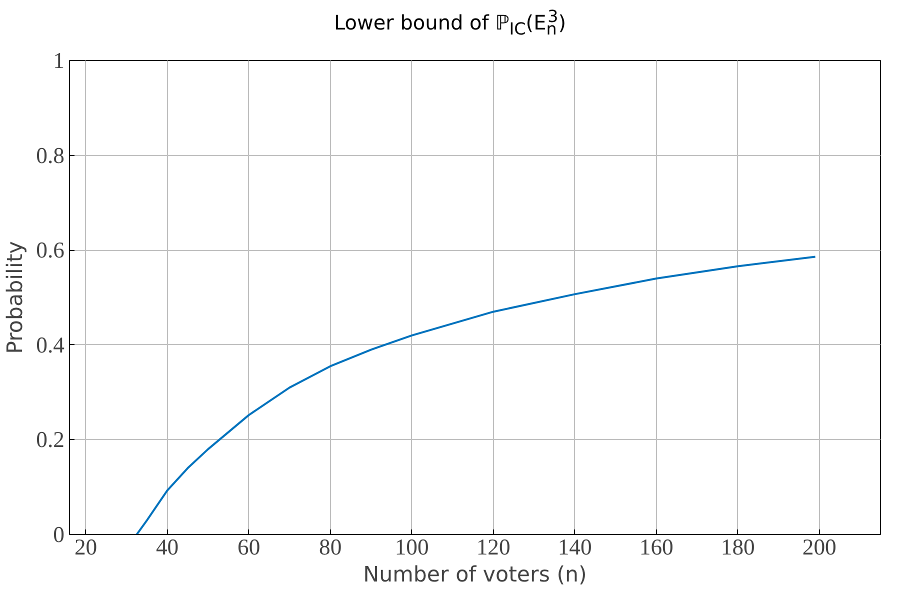  What do you see at coordinates (575, 547) in the screenshot?
I see `x-tick-label: 140` at bounding box center [575, 547].